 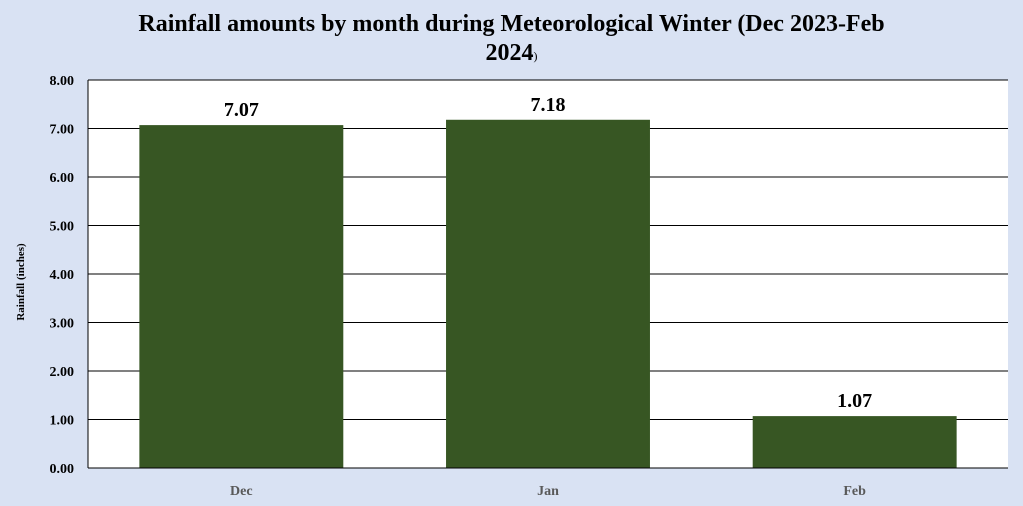 What do you see at coordinates (548, 491) in the screenshot?
I see `x-tick-label-jan: Jan` at bounding box center [548, 491].